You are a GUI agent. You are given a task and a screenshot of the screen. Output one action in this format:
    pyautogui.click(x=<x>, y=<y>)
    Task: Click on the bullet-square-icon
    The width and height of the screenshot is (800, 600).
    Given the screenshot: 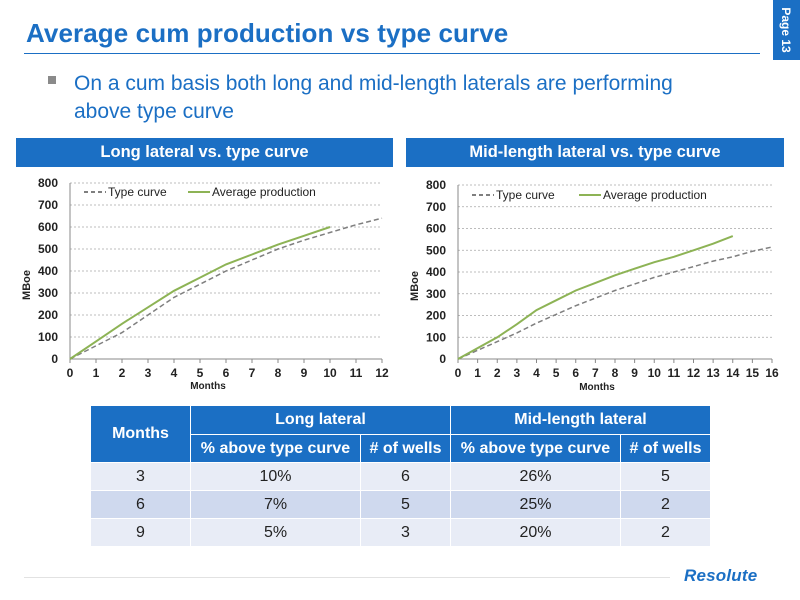 What is the action you would take?
    pyautogui.click(x=52, y=80)
    